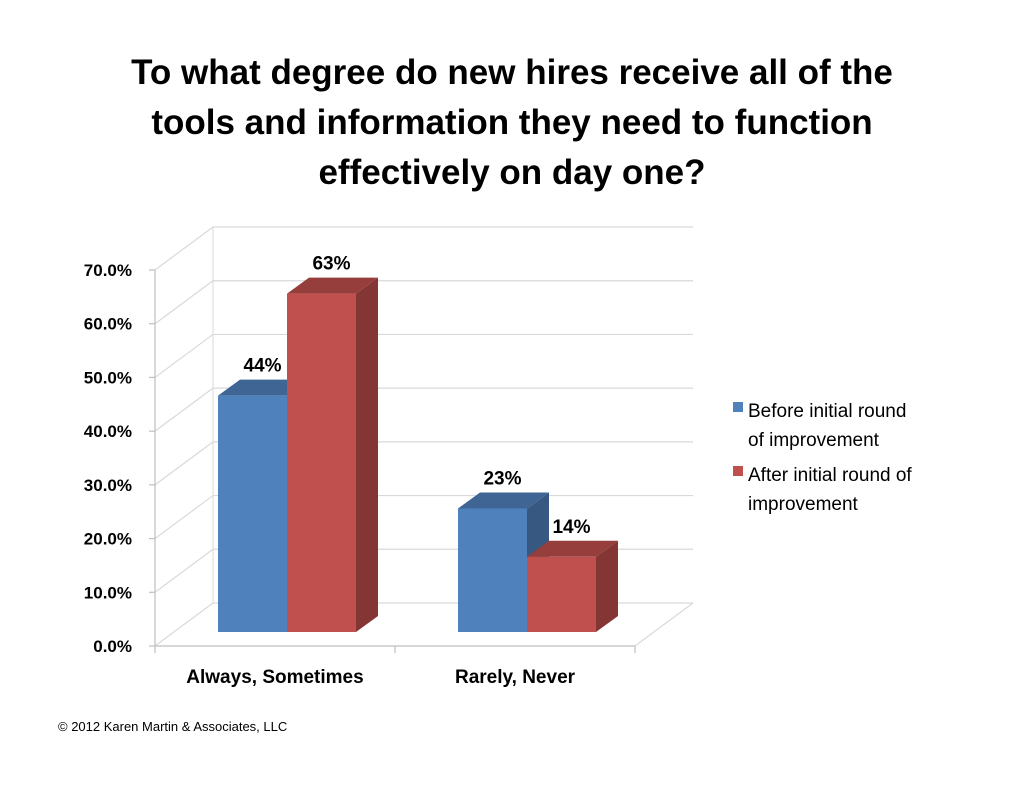  What do you see at coordinates (803, 504) in the screenshot?
I see `legend-label: improvement` at bounding box center [803, 504].